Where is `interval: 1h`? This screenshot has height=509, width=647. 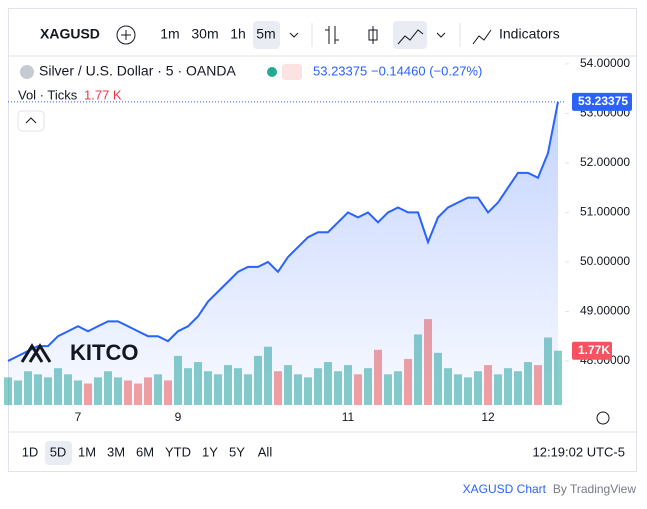
interval: 1h is located at coordinates (238, 34).